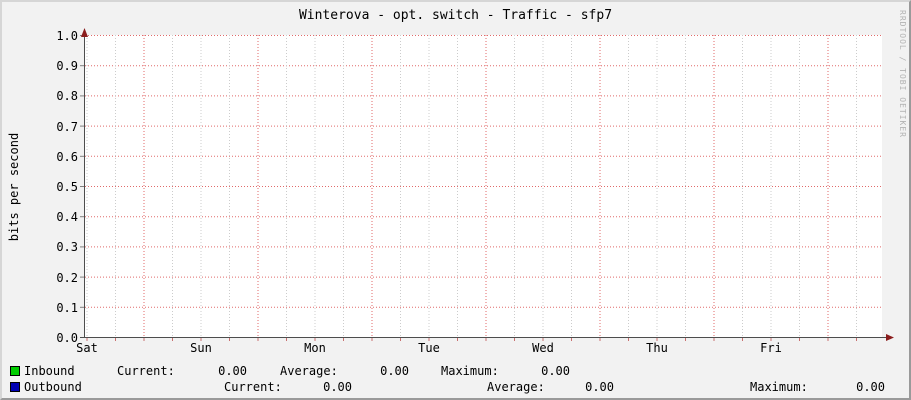  Describe the element at coordinates (870, 387) in the screenshot. I see `outbound-maximum-value: 0.00` at that location.